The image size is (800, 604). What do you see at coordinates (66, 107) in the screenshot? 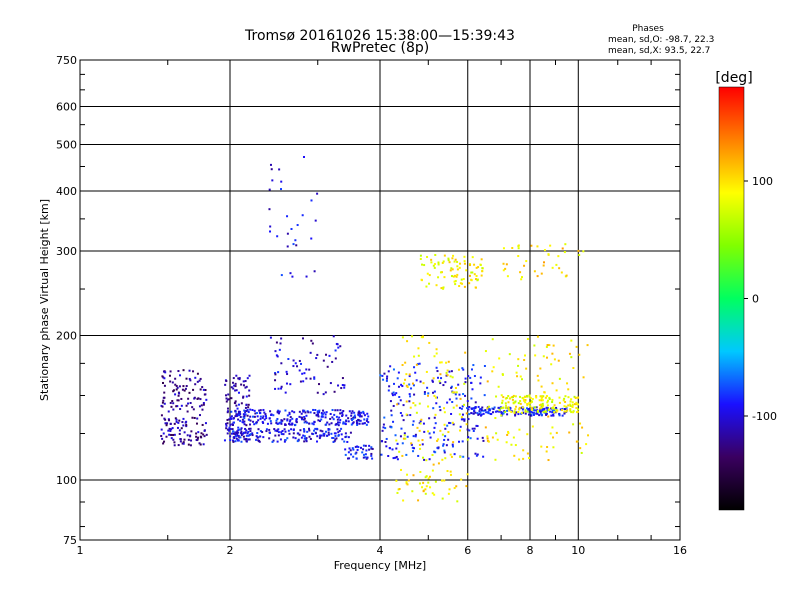
I see `y-tick-label: 600` at bounding box center [66, 107].